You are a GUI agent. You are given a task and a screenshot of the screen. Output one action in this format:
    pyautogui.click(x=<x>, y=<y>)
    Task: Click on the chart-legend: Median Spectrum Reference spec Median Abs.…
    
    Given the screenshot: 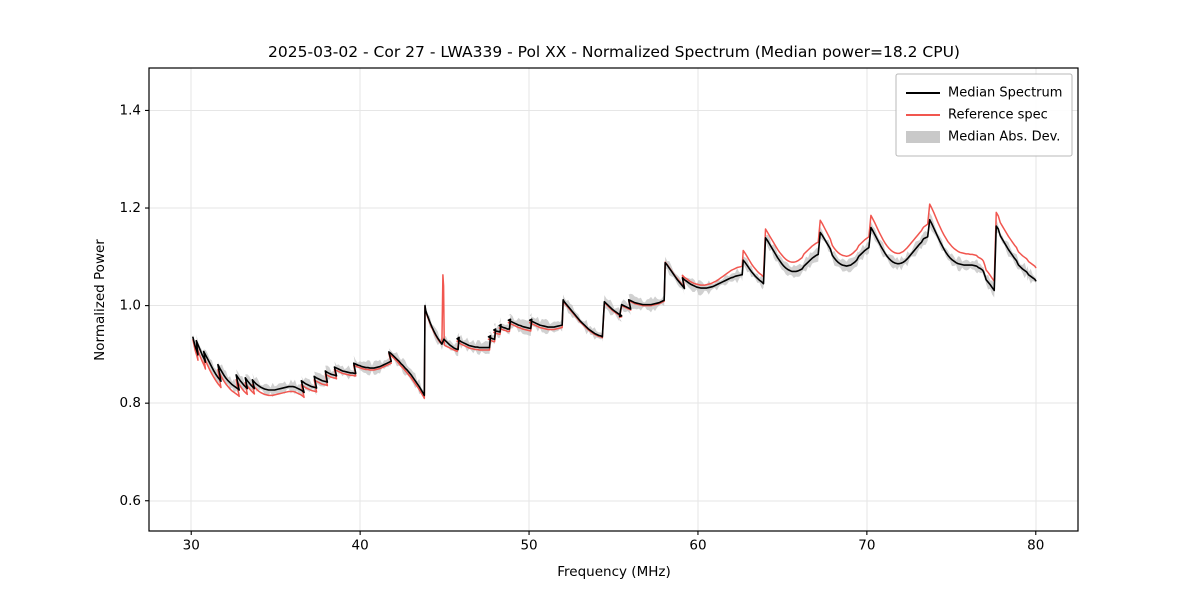 What is the action you would take?
    pyautogui.click(x=984, y=115)
    